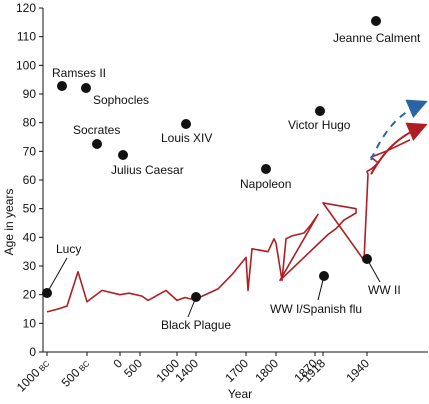 The image size is (429, 404). I want to click on y-ticks: 0 10 20 30 40 50 60 70 80 90 100 110 120, so click(29, 180).